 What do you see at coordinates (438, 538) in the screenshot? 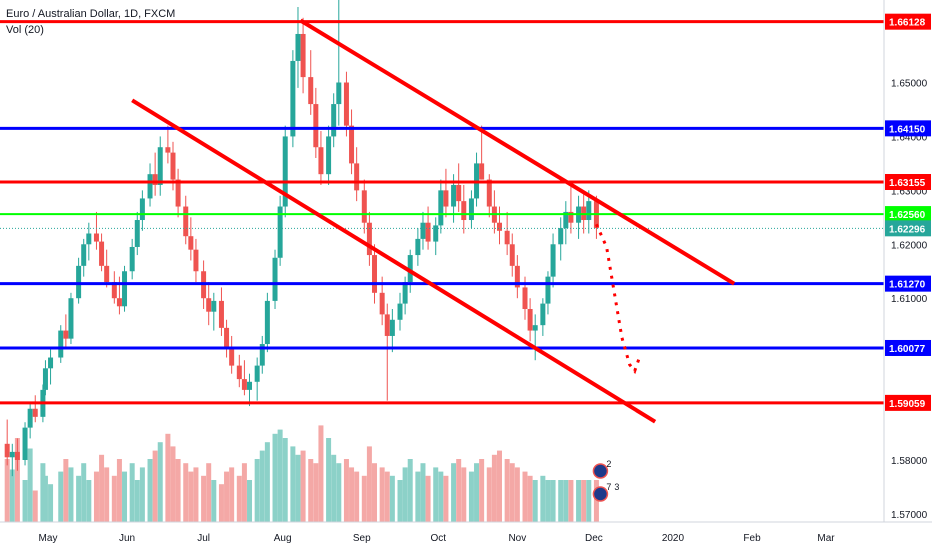
I see `x-tick-label: Oct` at bounding box center [438, 538].